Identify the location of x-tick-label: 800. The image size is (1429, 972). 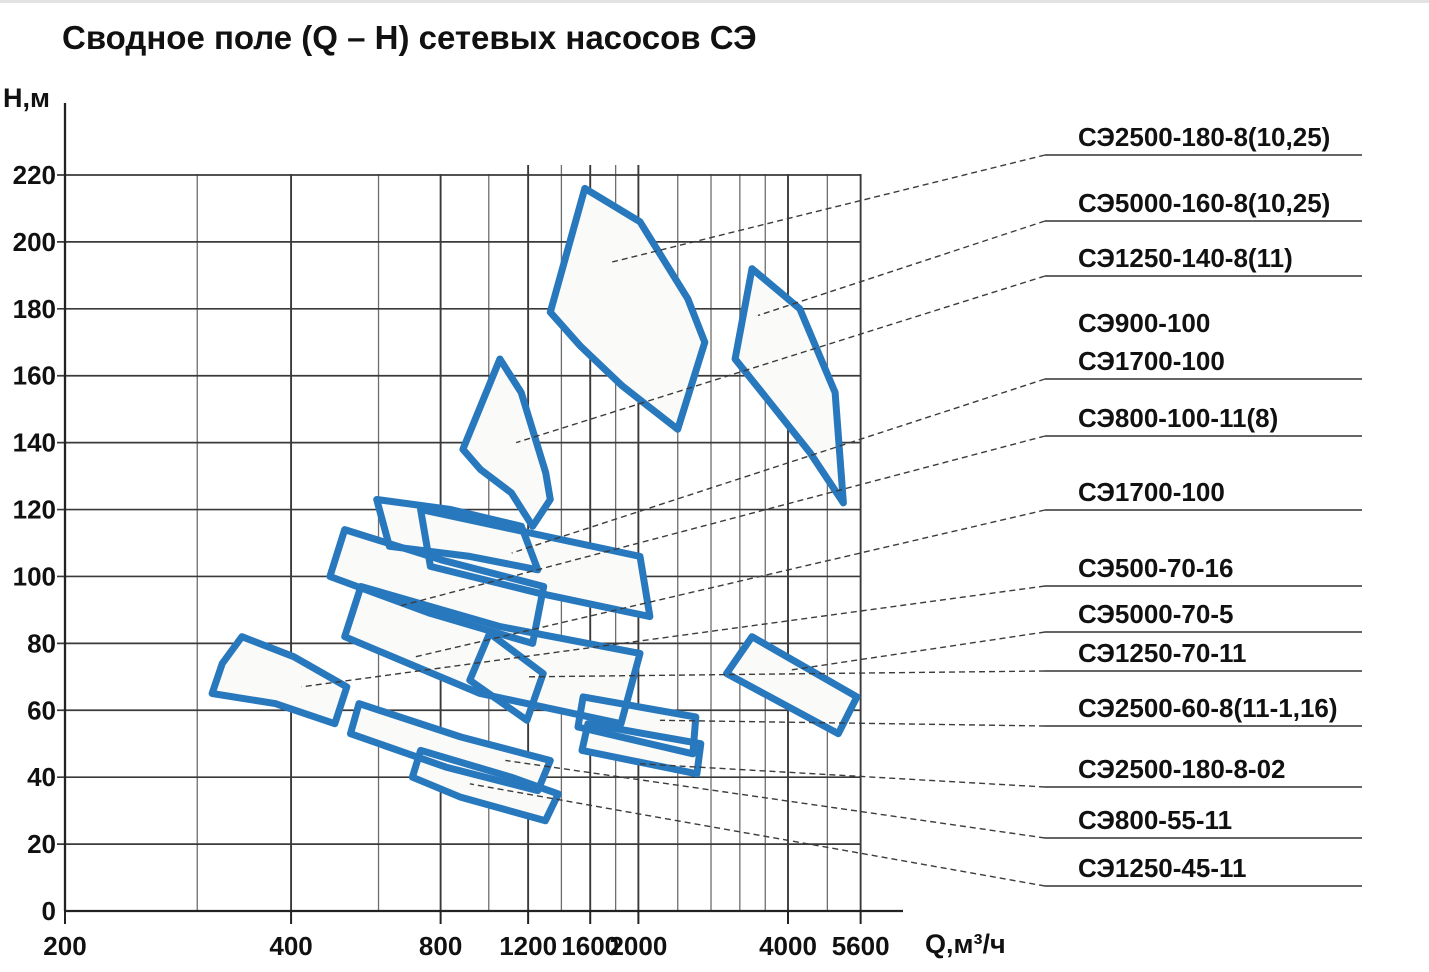
(440, 946).